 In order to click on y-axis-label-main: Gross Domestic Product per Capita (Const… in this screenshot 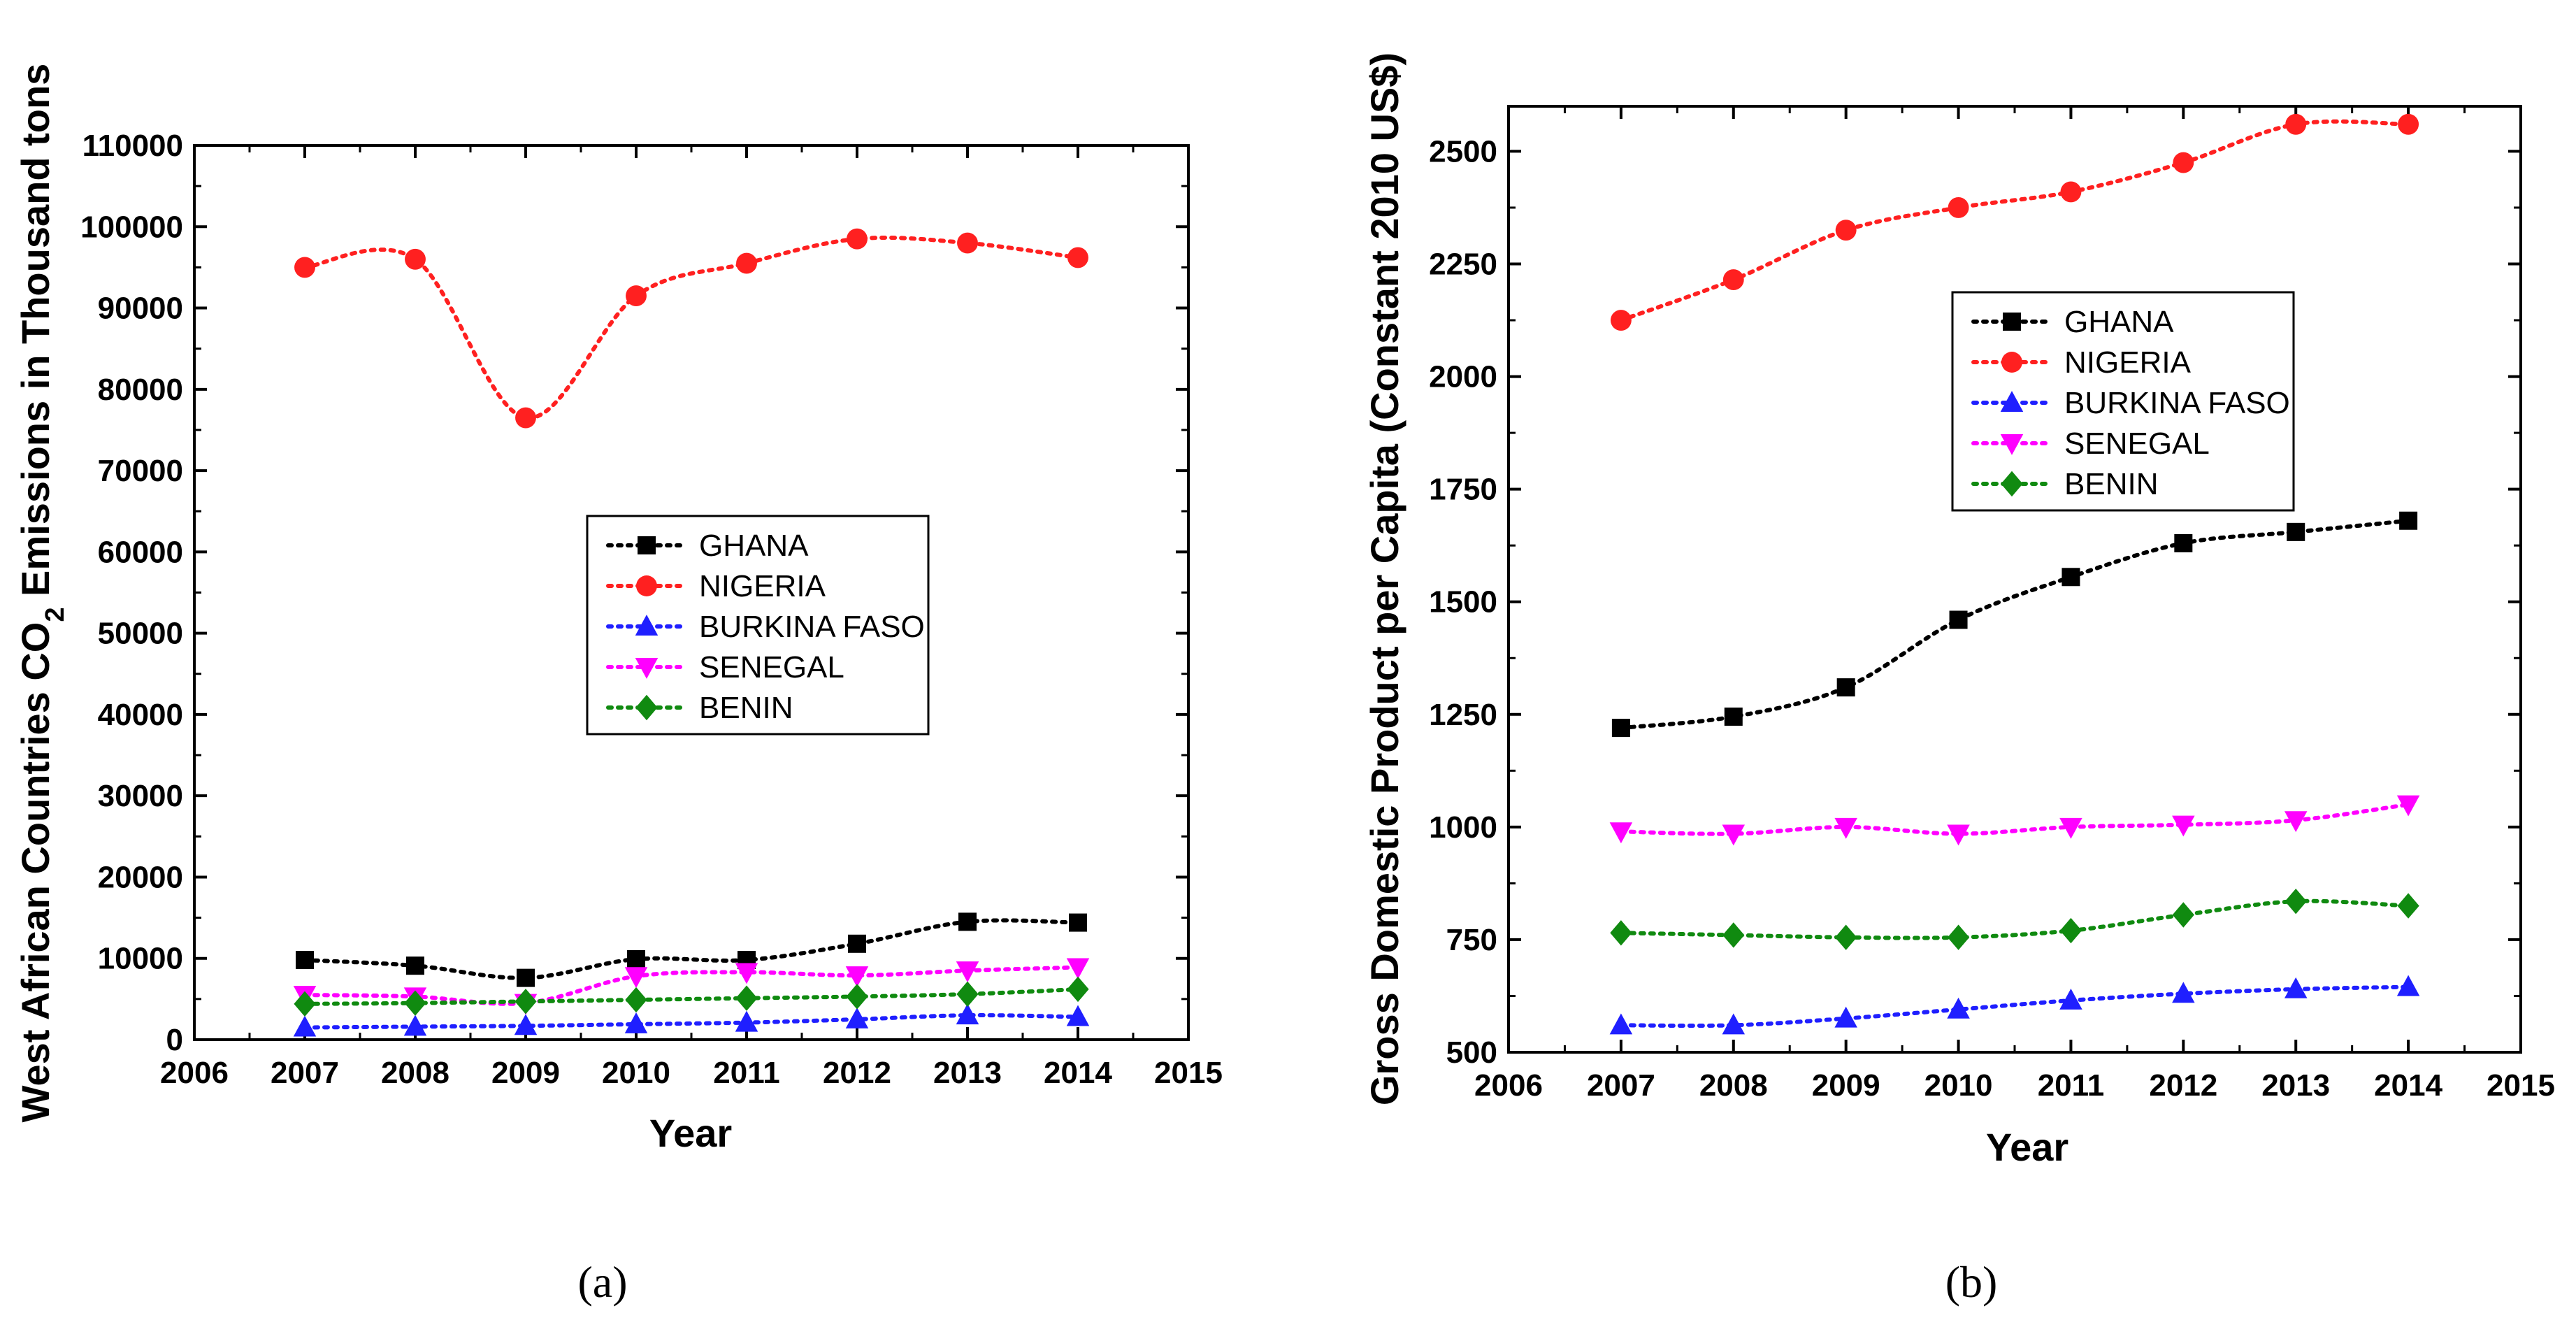, I will do `click(1384, 578)`.